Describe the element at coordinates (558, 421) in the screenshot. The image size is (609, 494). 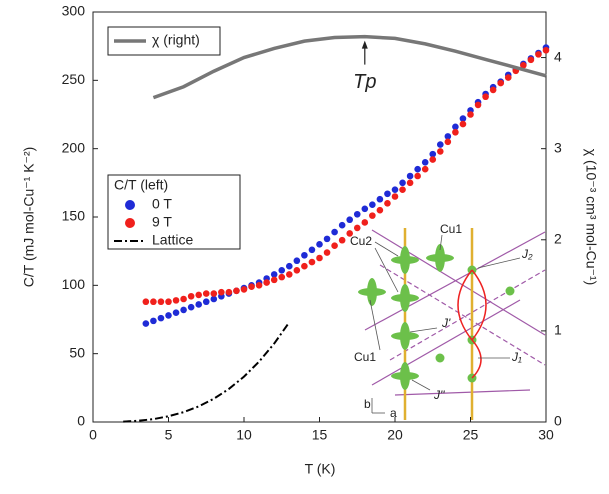
I see `y2-tick-label: 0` at that location.